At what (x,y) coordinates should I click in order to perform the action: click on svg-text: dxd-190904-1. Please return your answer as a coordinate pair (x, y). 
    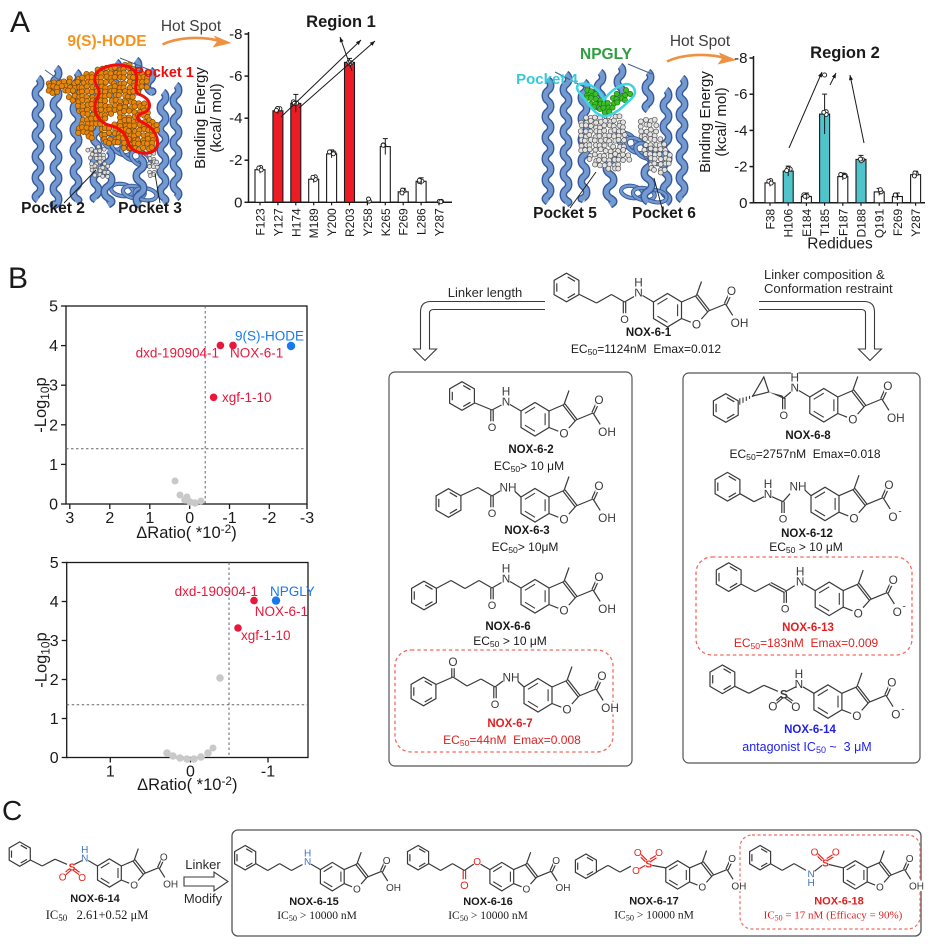
    Looking at the image, I should click on (216, 591).